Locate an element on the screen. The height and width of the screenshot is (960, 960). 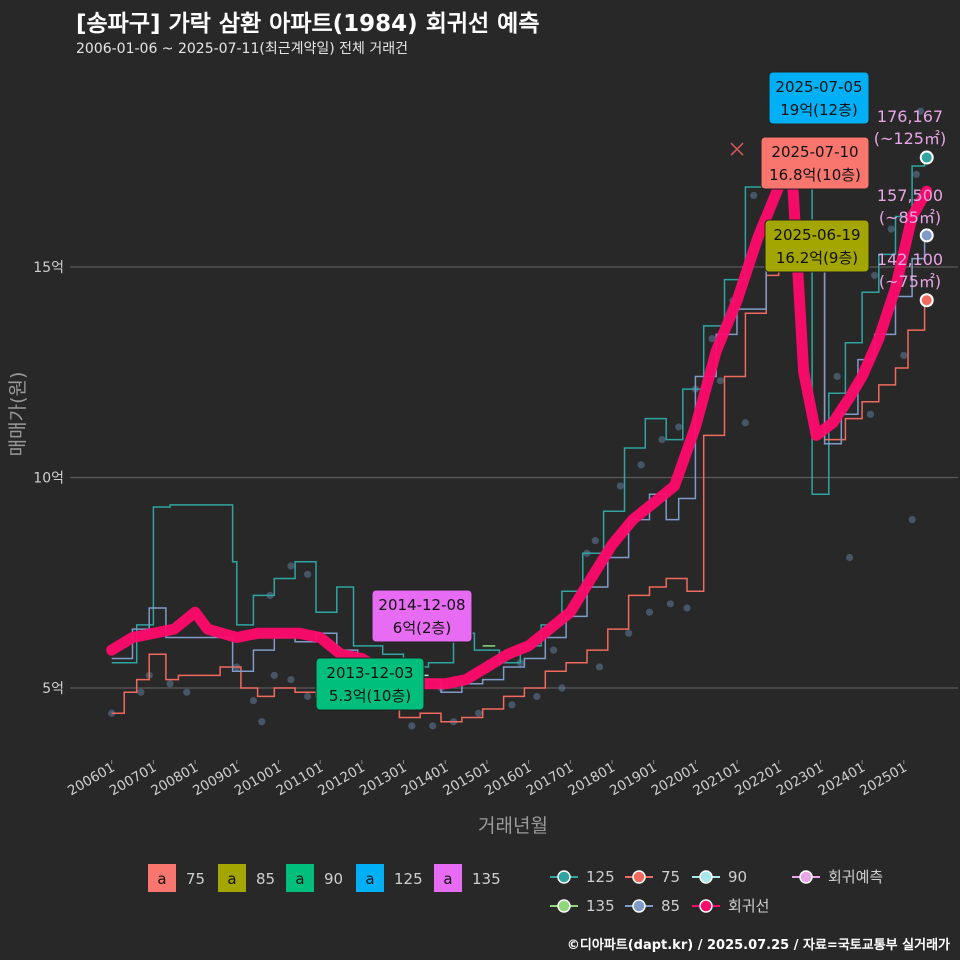
x-tick-label: 200601 is located at coordinates (91, 780).